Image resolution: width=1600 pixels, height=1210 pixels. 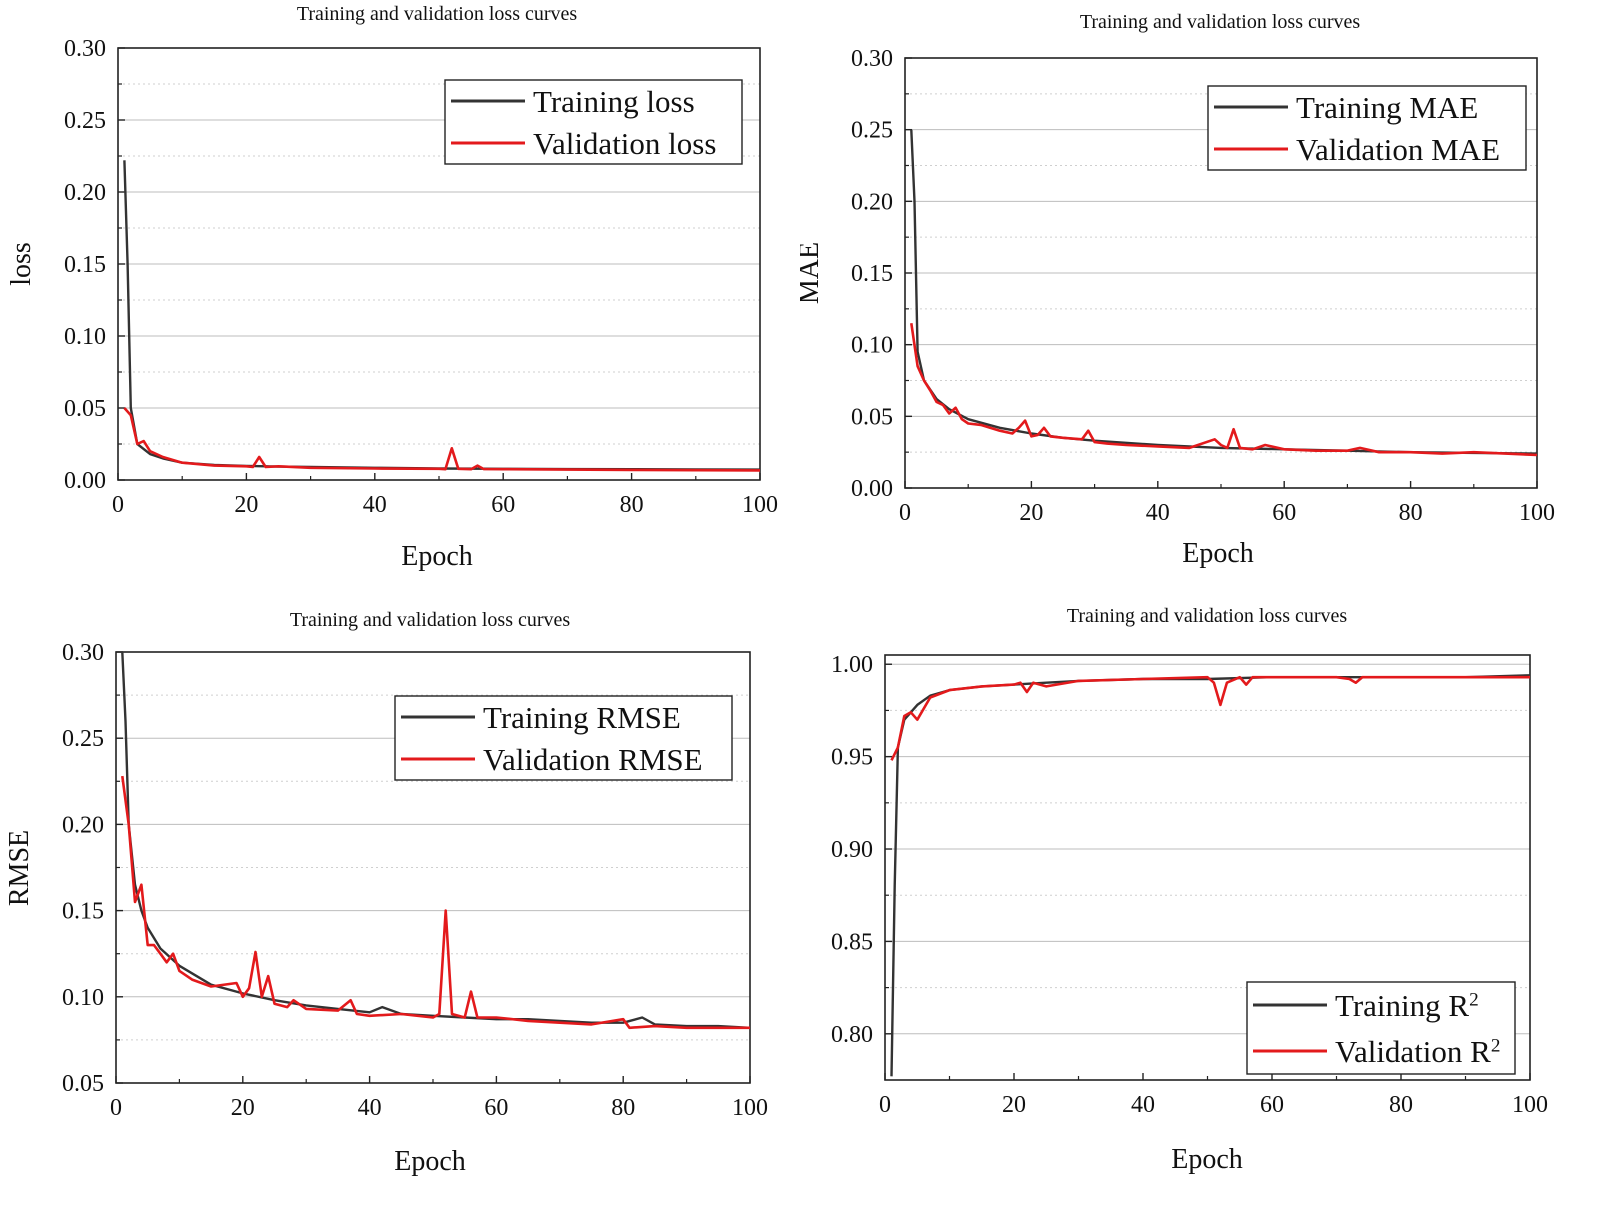 I want to click on y-tick-label: 0.85, so click(x=852, y=942).